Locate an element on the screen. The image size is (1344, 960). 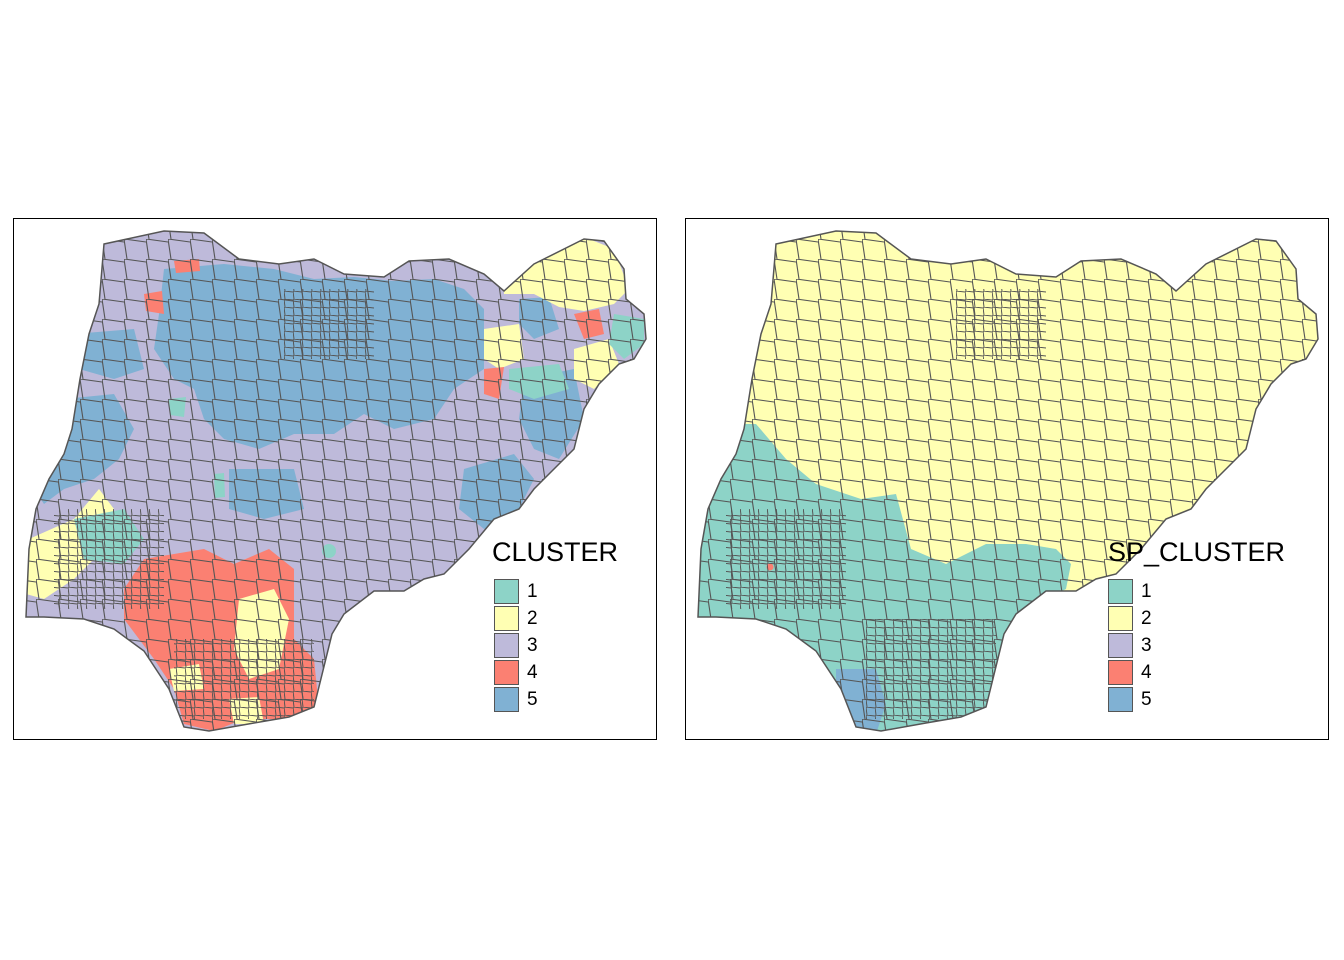
legend-title: CLUSTER is located at coordinates (555, 552).